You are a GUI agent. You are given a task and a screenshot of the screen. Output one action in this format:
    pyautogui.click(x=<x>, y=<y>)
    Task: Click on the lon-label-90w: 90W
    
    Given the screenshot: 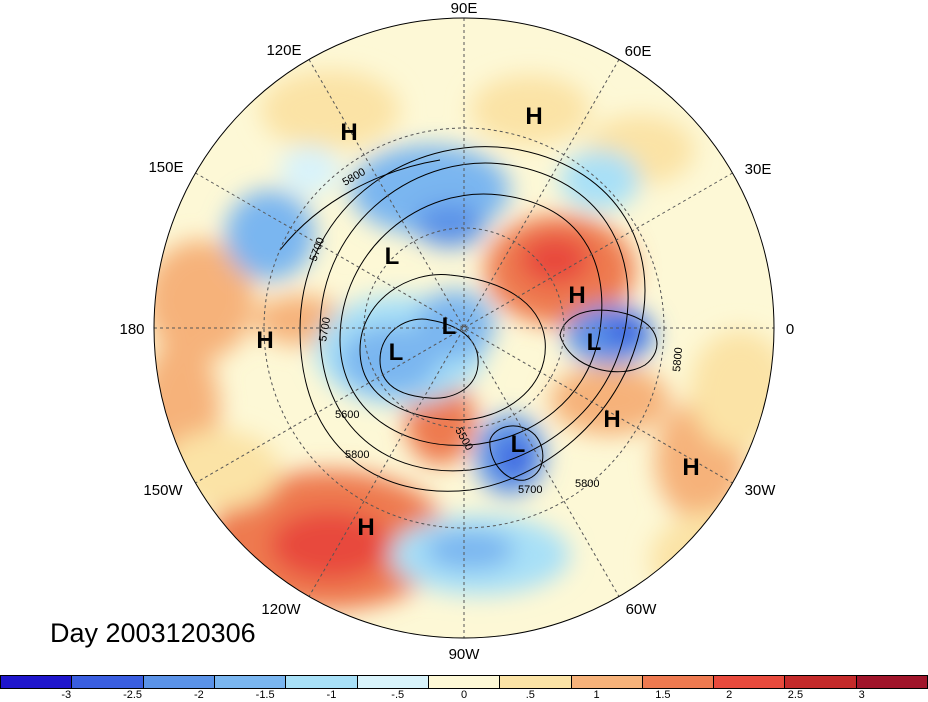 What is the action you would take?
    pyautogui.click(x=465, y=654)
    